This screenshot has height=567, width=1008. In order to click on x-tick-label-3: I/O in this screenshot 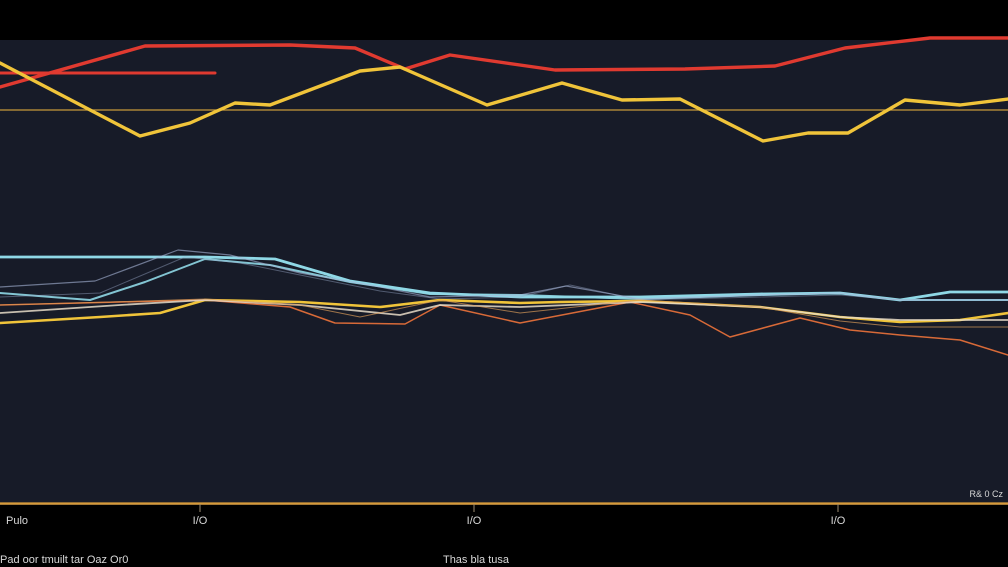, I will do `click(838, 521)`.